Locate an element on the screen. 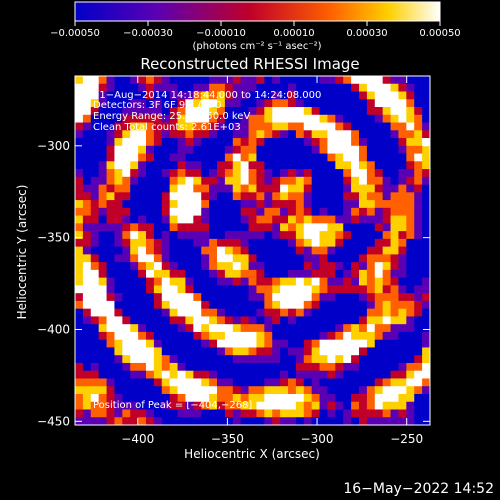 Image resolution: width=500 pixels, height=500 pixels. annotation-peak-position: Position of Peak = [−404,−268] is located at coordinates (172, 405).